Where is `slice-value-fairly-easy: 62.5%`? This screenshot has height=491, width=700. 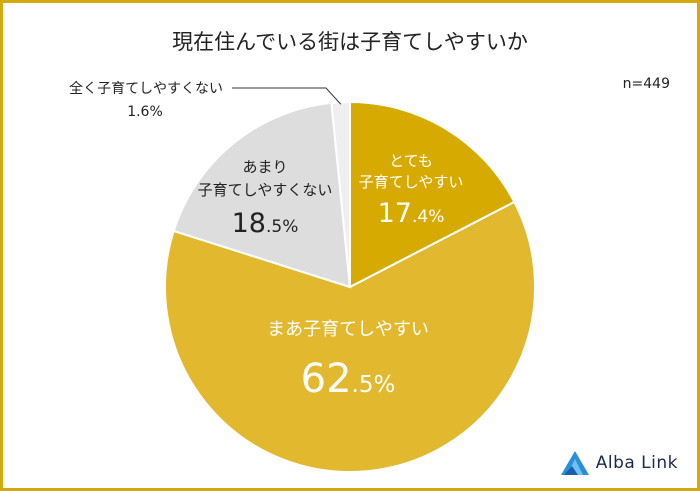
slice-value-fairly-easy: 62.5% is located at coordinates (348, 379).